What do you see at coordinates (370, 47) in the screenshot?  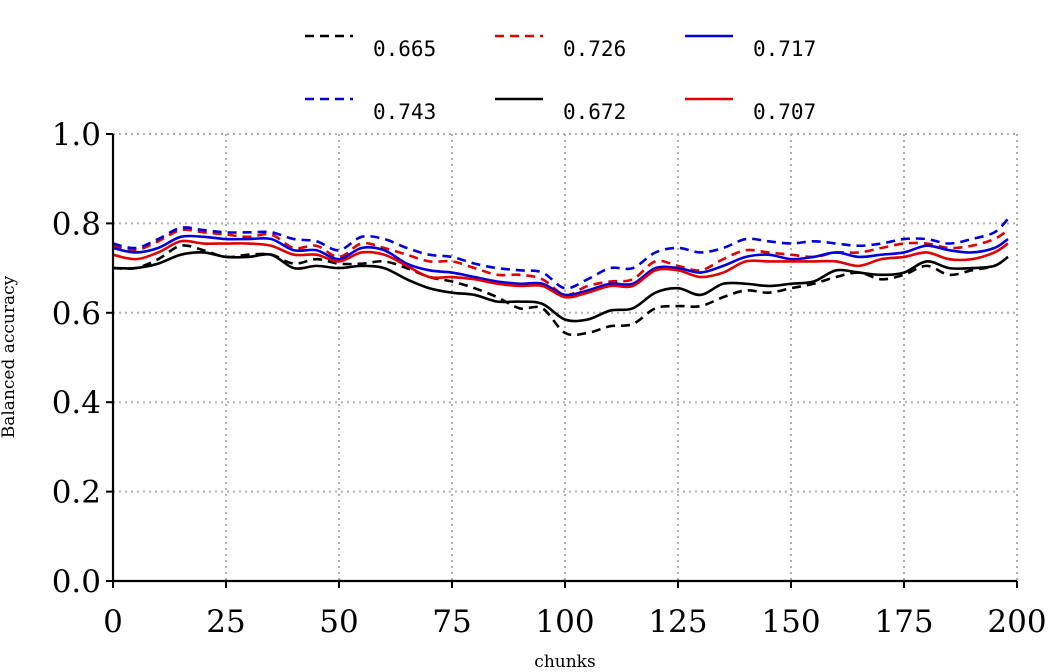 I see `legend-entry: 0.665` at bounding box center [370, 47].